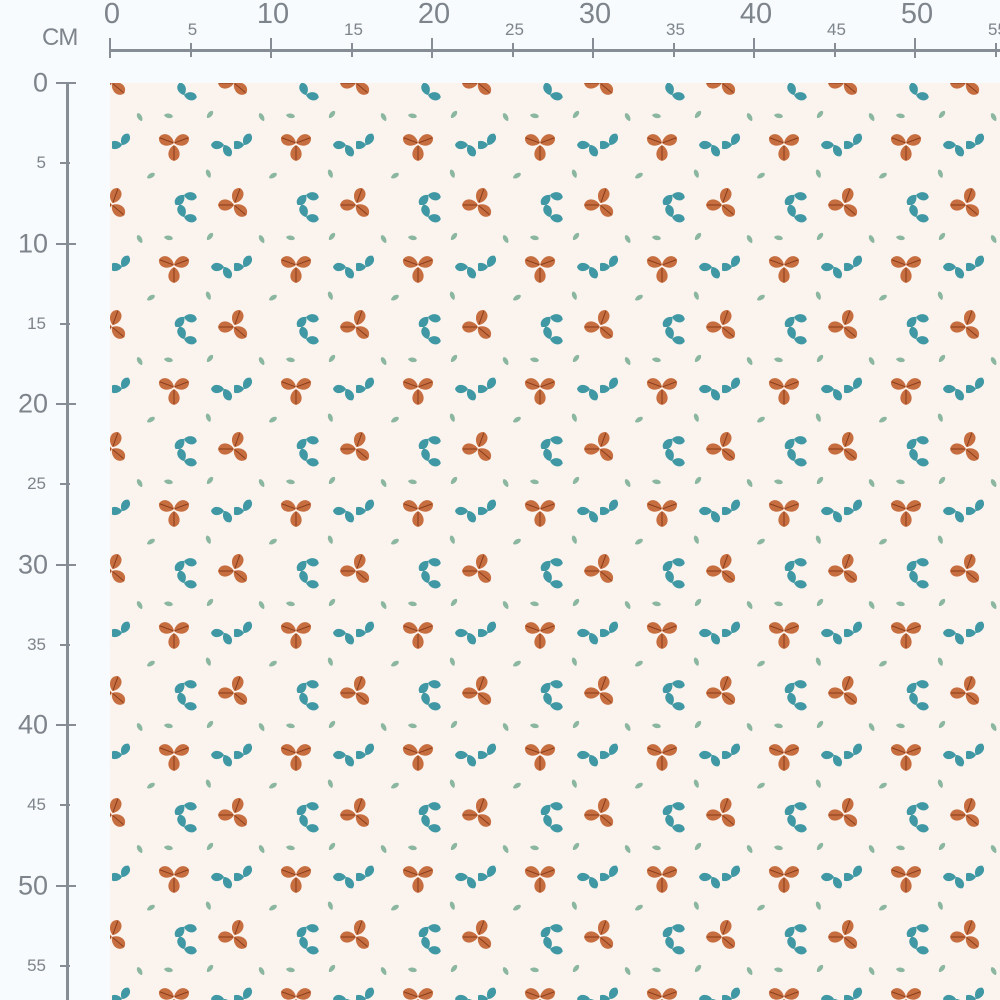 The width and height of the screenshot is (1000, 1000). What do you see at coordinates (36, 805) in the screenshot?
I see `y-tick-label: 45` at bounding box center [36, 805].